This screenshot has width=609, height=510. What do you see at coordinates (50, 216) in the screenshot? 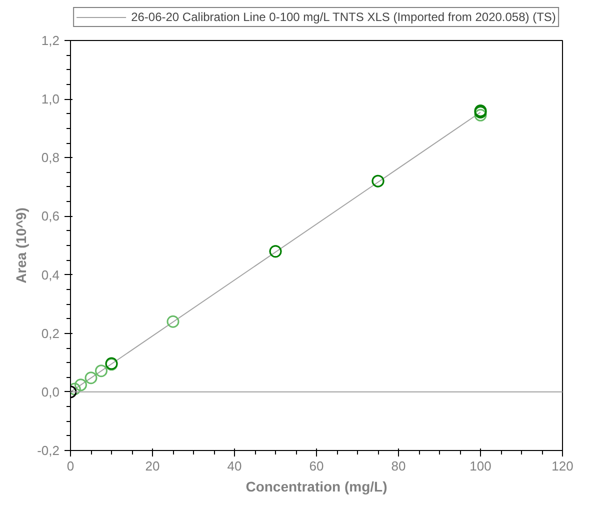
I see `y-tick-label: 0,6` at bounding box center [50, 216].